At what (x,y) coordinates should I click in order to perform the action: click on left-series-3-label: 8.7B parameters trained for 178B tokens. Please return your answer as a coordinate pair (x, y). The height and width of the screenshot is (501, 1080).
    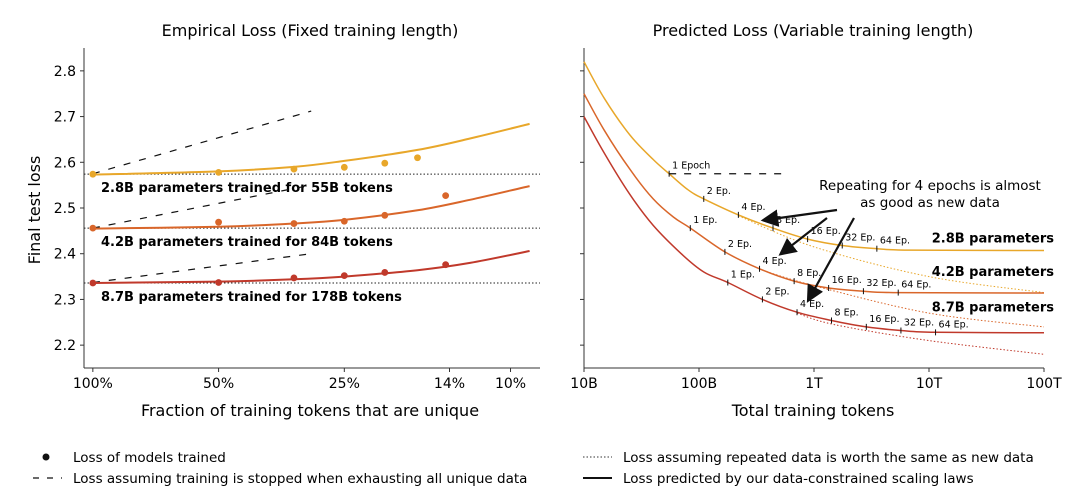
    Looking at the image, I should click on (251, 297).